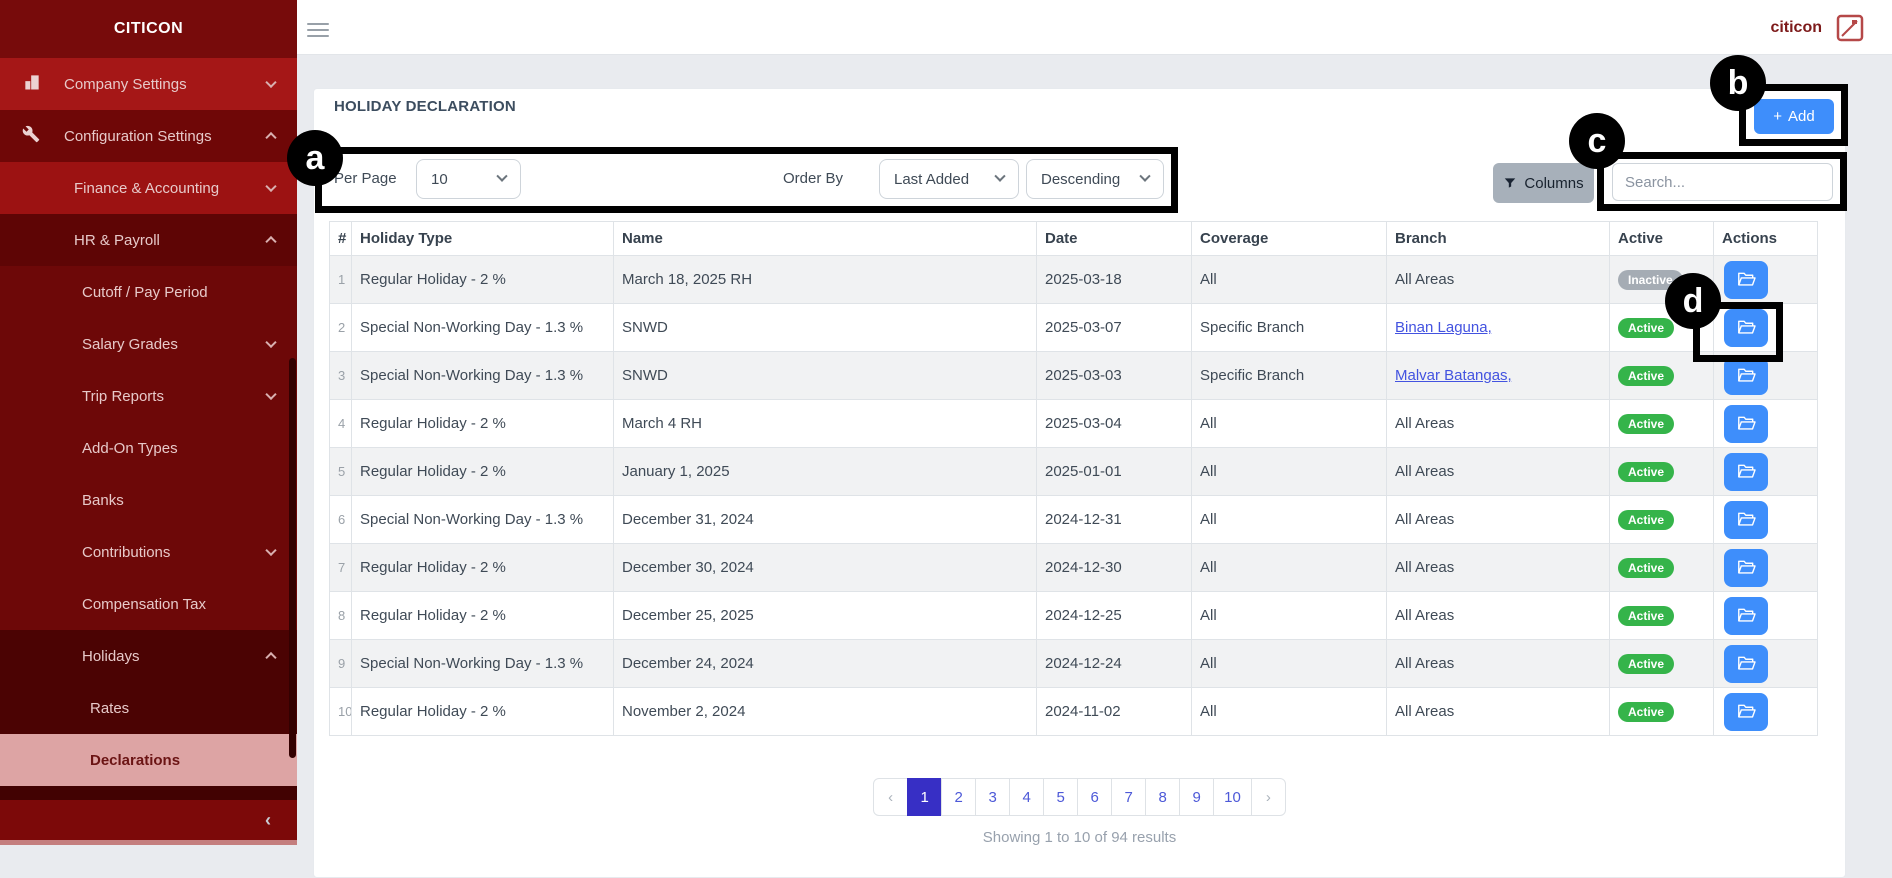 The width and height of the screenshot is (1892, 878). Describe the element at coordinates (1114, 279) in the screenshot. I see `date-cell: 2025-03-18` at that location.